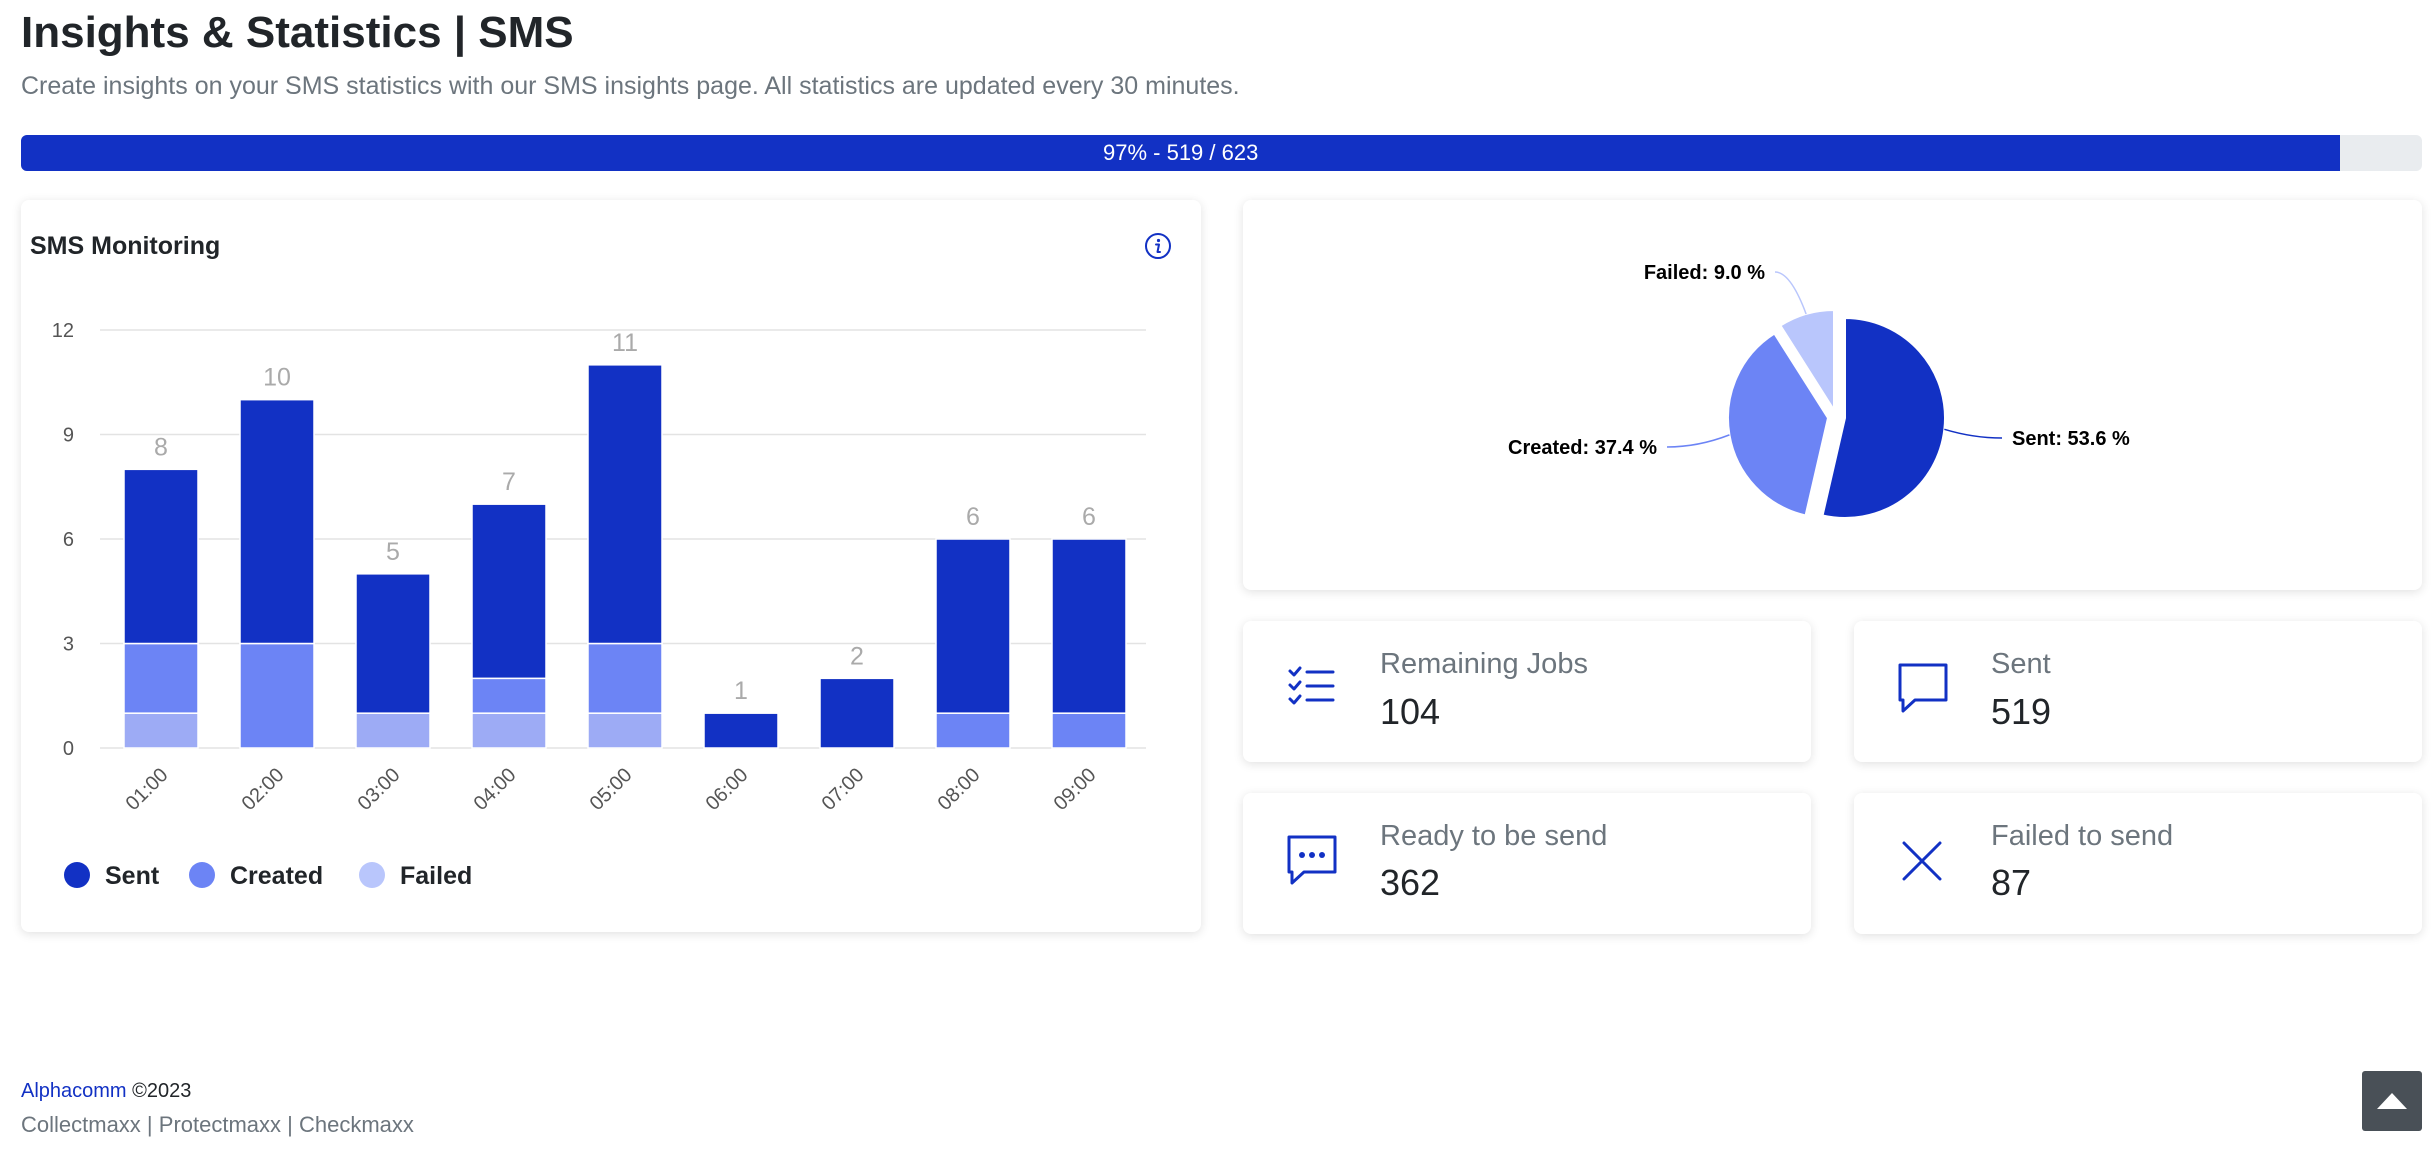  I want to click on legend-marker-sent, so click(77, 875).